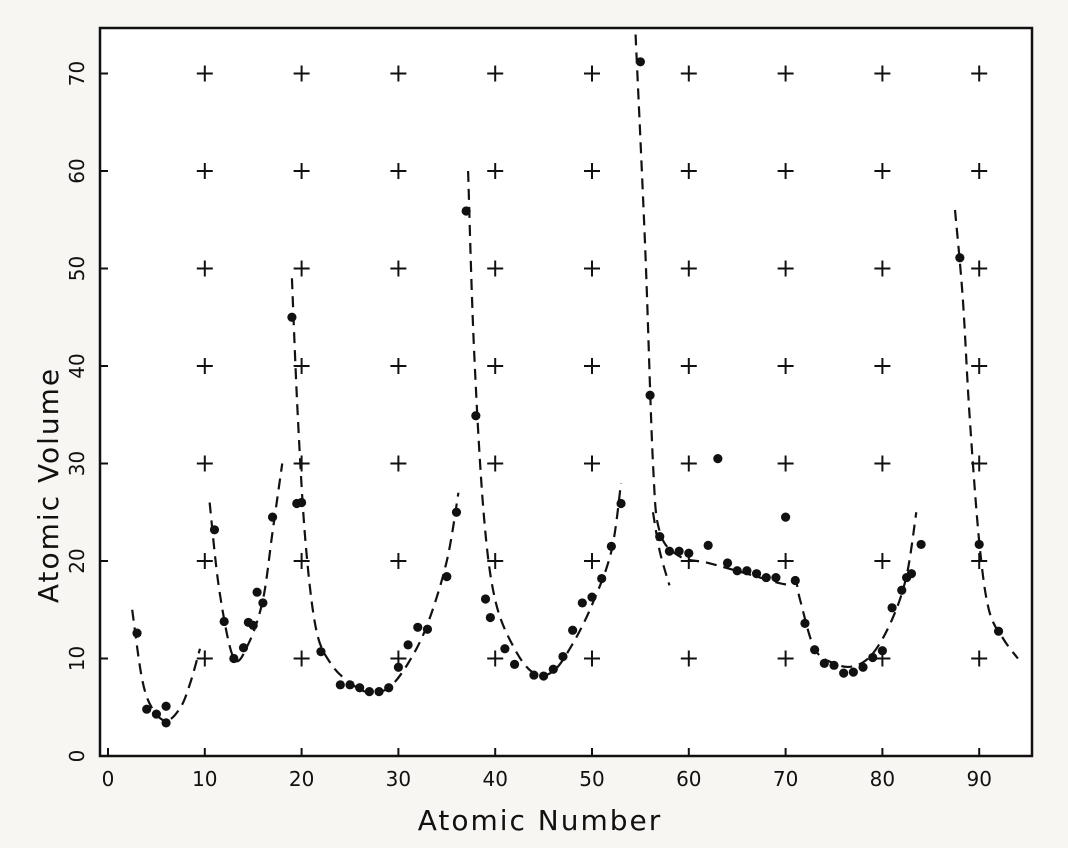  I want to click on x-axis-ticks: 0 10 20 30 40 50 60 70 80 90, so click(547, 769).